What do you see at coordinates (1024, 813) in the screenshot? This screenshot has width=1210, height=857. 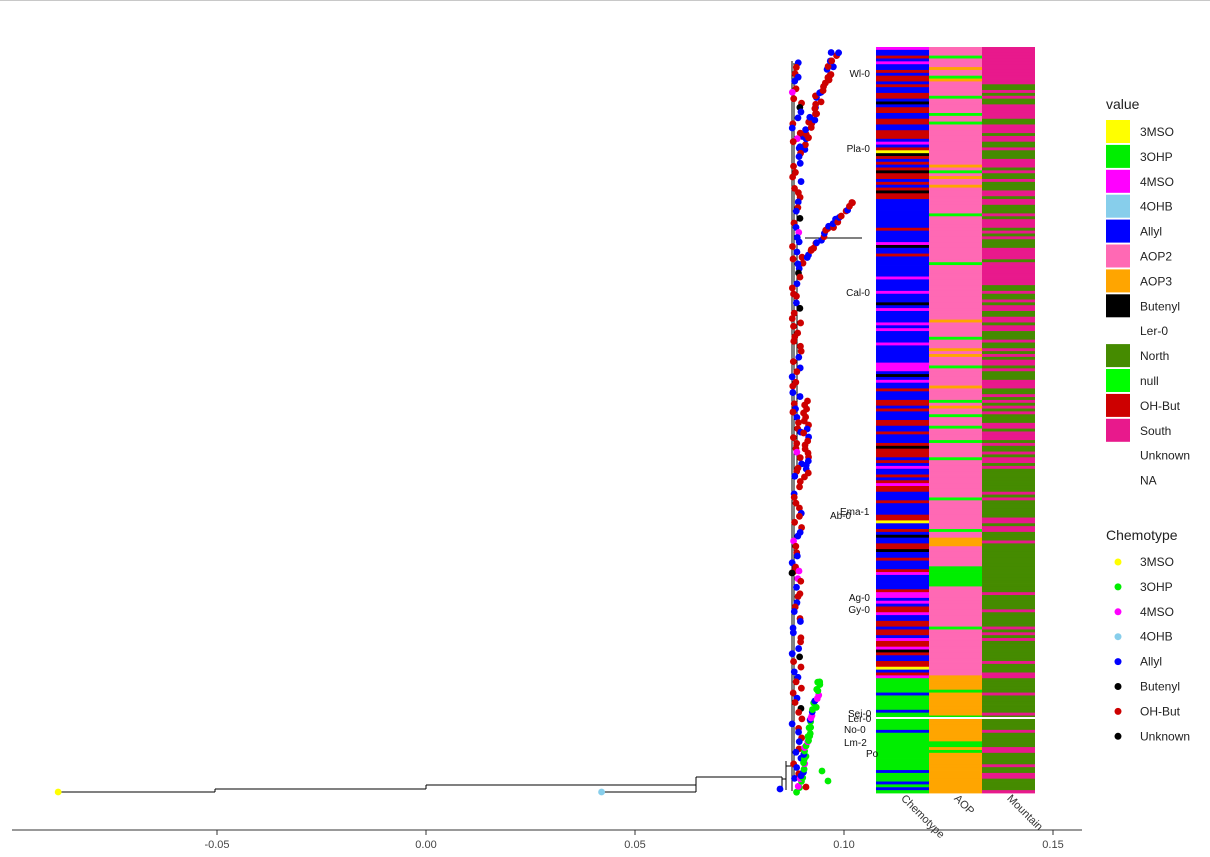 I see `heatmap-column-label: Mountain` at bounding box center [1024, 813].